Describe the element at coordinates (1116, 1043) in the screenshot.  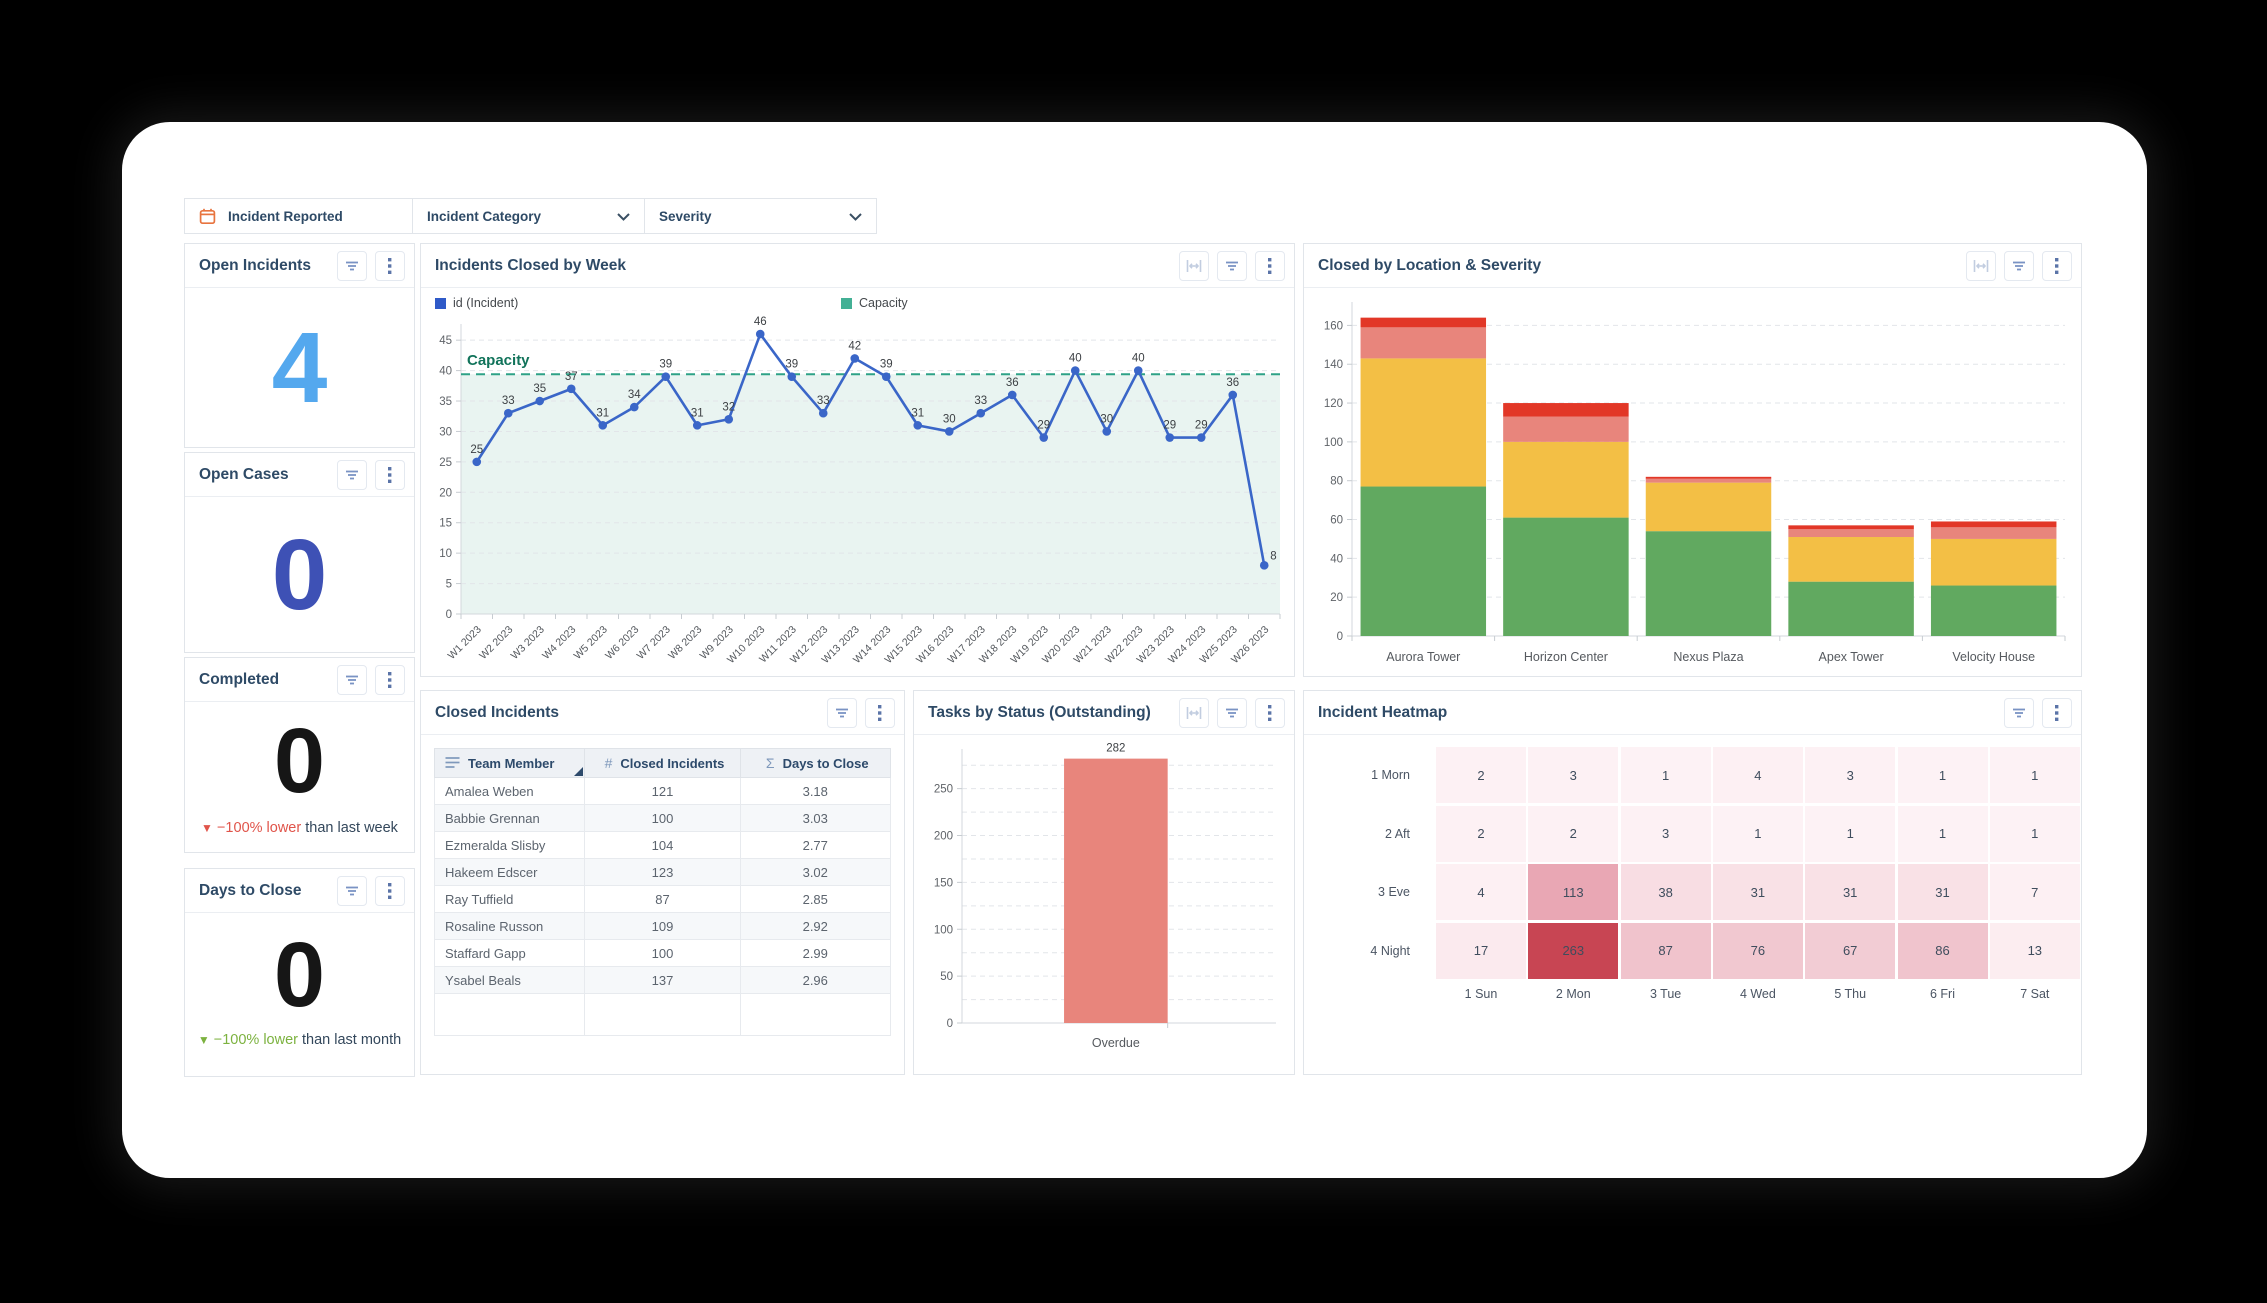
I see `svg-text: Overdue` at that location.